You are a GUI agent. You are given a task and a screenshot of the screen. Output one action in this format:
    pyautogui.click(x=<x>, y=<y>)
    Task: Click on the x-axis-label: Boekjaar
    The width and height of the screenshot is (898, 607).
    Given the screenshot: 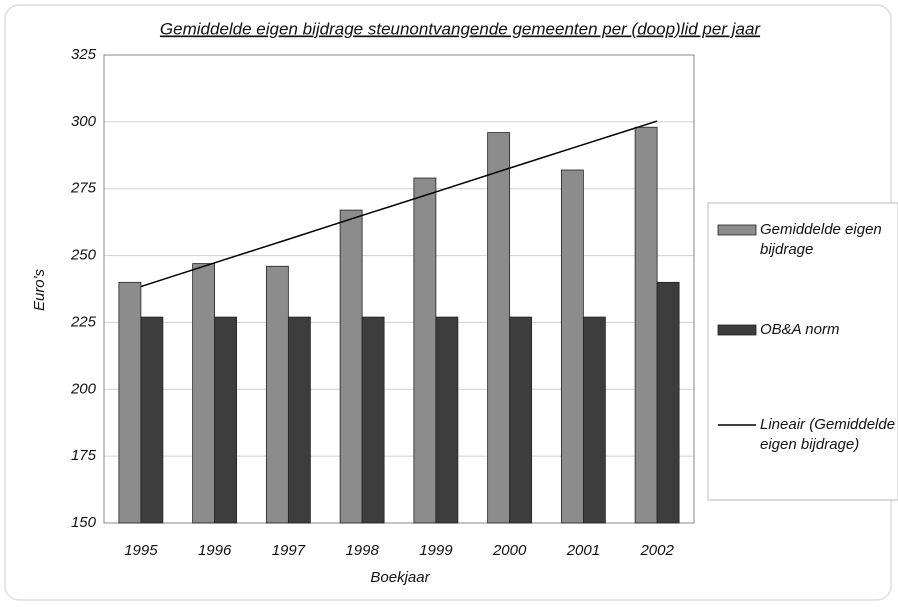 What is the action you would take?
    pyautogui.click(x=400, y=577)
    